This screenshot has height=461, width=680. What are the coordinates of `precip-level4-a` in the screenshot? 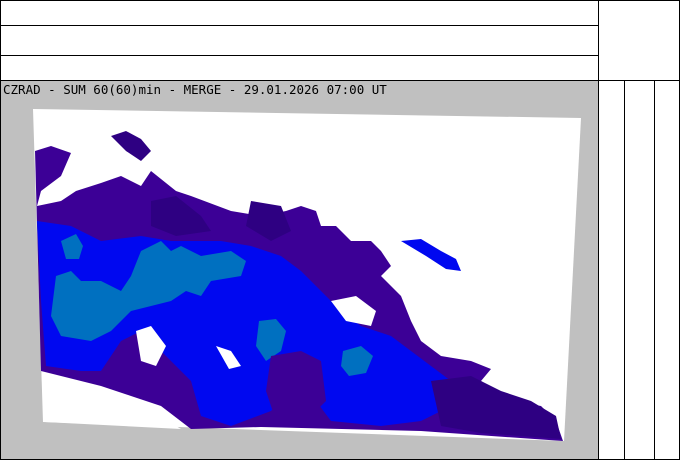 It's located at (72, 246).